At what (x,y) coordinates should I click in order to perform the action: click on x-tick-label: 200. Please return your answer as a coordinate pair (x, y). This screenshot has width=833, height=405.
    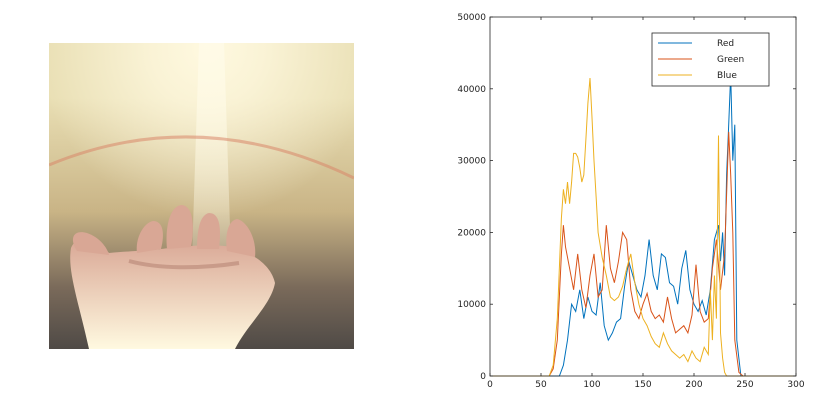
    Looking at the image, I should click on (693, 385).